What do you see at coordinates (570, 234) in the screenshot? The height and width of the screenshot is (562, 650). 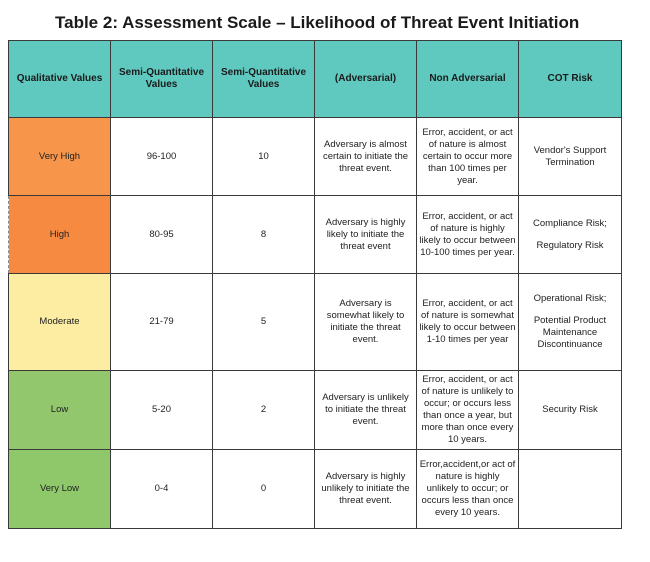 I see `cot-risk-cell: Compliance Risk; Regulatory Risk` at bounding box center [570, 234].